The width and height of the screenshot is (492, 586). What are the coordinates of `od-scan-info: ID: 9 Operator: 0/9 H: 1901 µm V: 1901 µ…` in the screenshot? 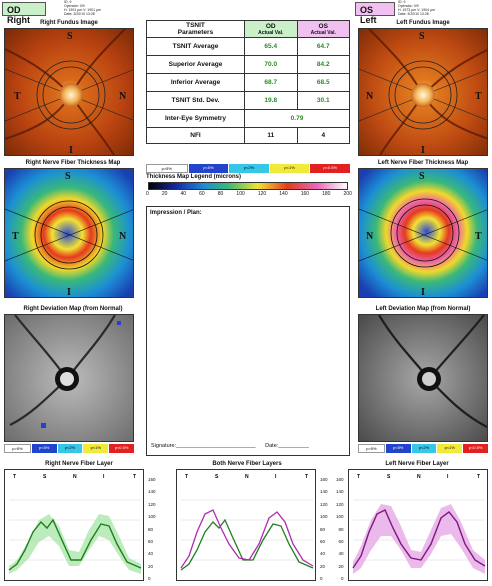 It's located at (109, 8).